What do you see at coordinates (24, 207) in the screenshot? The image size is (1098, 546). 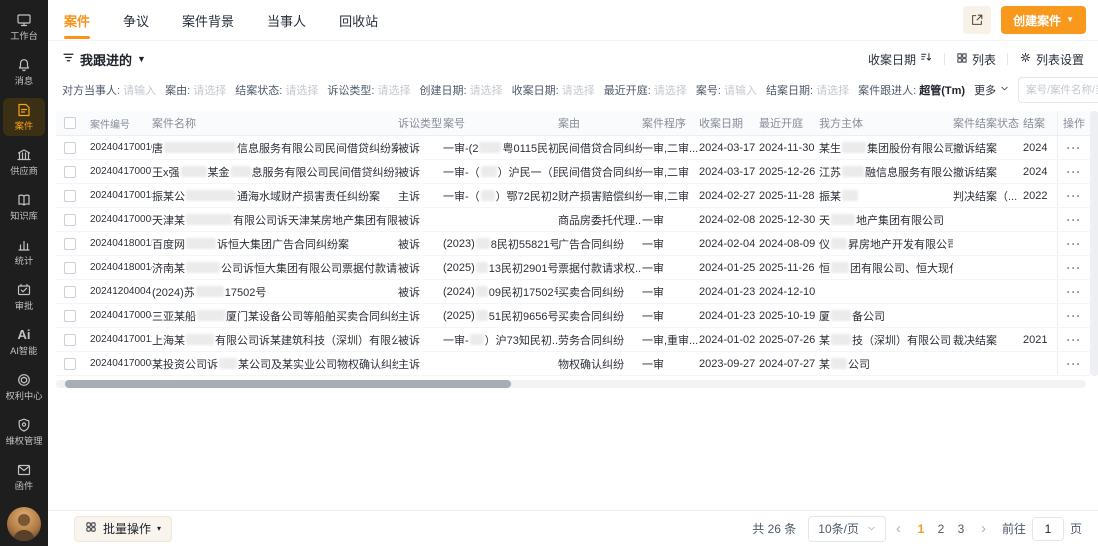 I see `sidebar-item-knowledge-base: 知识库` at bounding box center [24, 207].